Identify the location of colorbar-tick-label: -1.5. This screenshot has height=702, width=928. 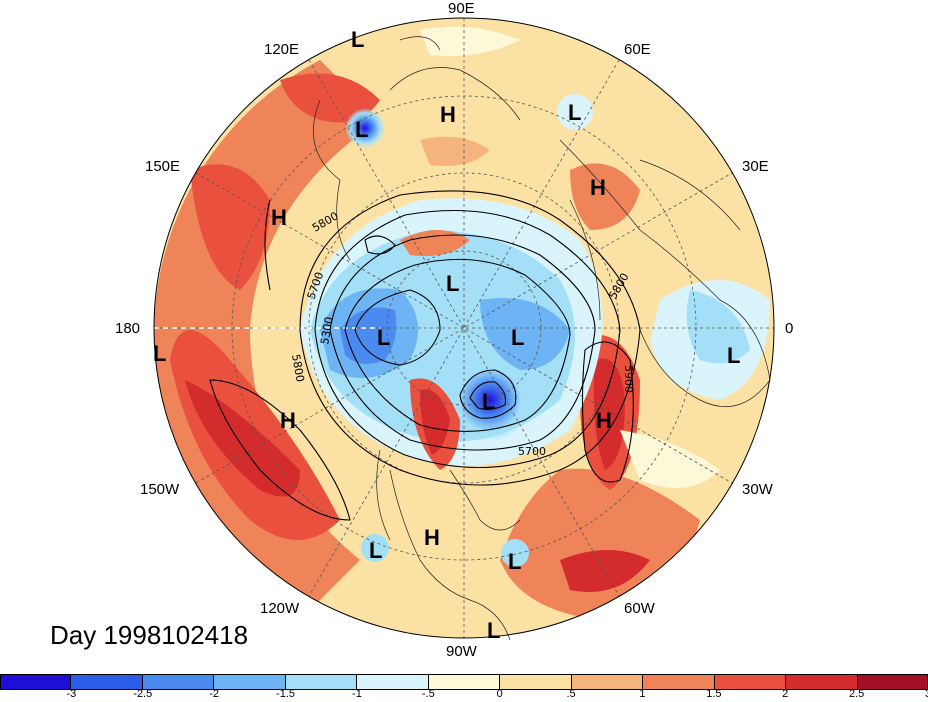
(286, 694).